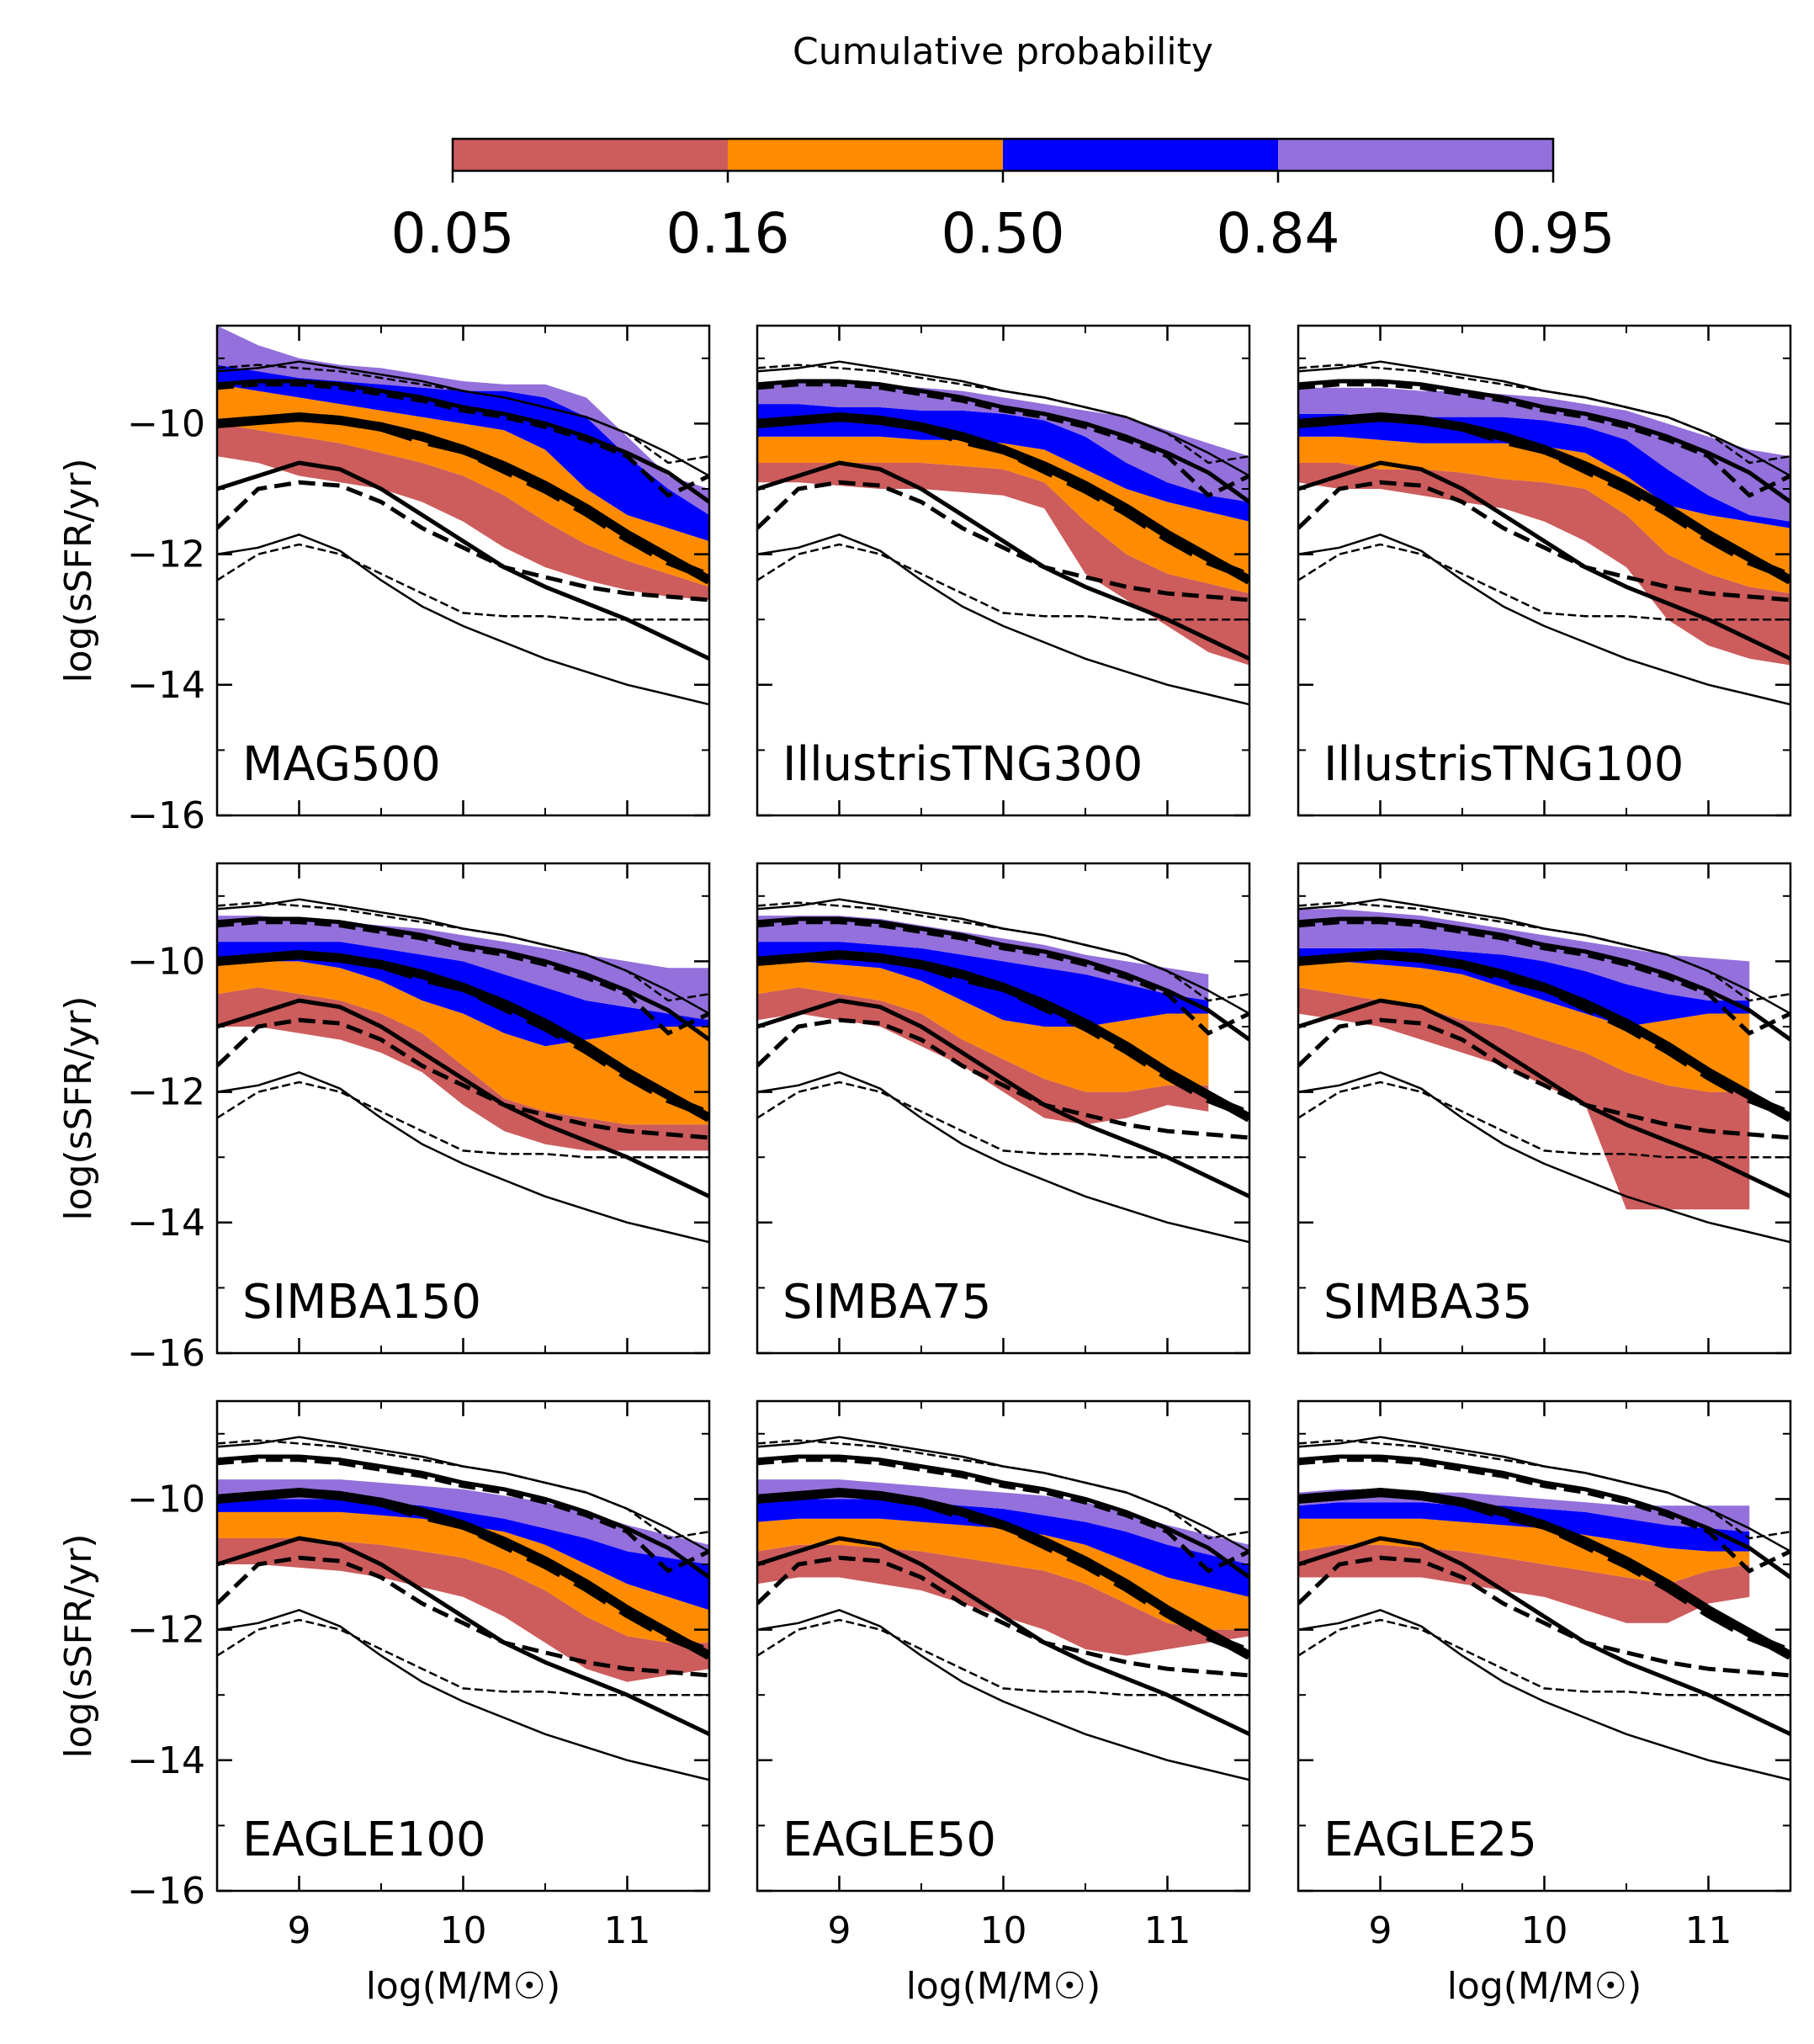 The height and width of the screenshot is (2044, 1814). I want to click on colorbar-tick-label: 0.16, so click(728, 233).